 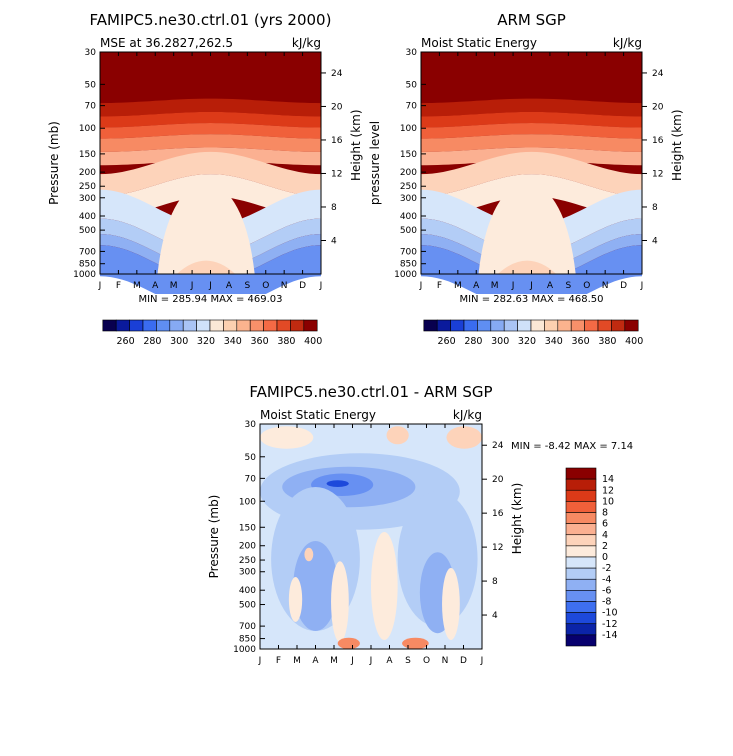 I want to click on colorbar-label: -4, so click(x=606, y=579).